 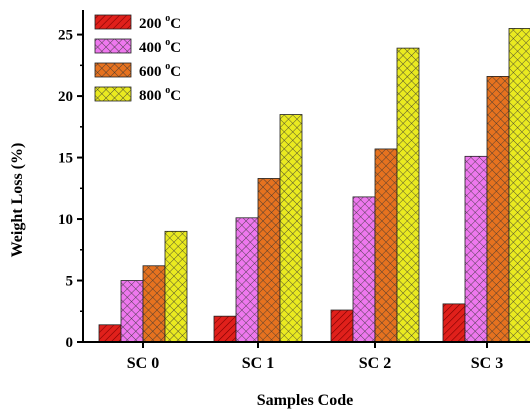 What do you see at coordinates (70, 282) in the screenshot?
I see `y-tick-label: 5` at bounding box center [70, 282].